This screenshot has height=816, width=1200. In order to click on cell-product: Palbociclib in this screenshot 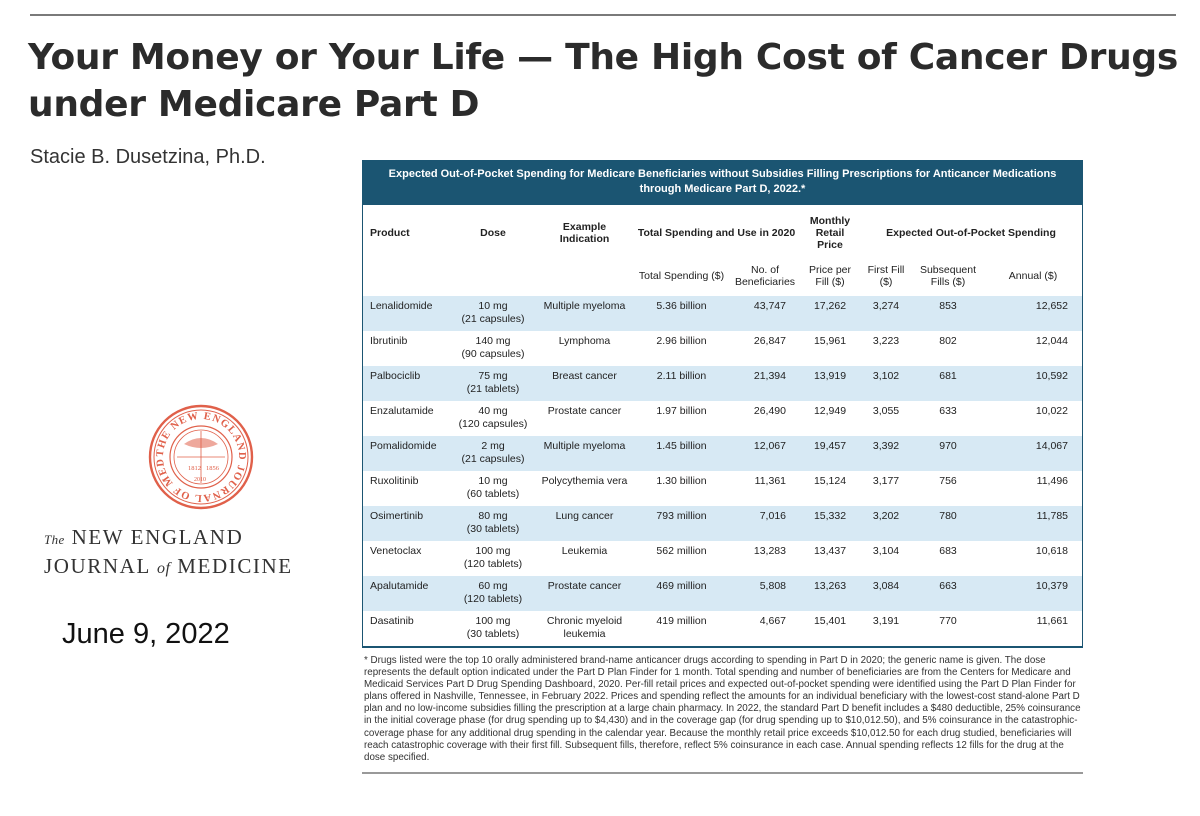, I will do `click(406, 383)`.